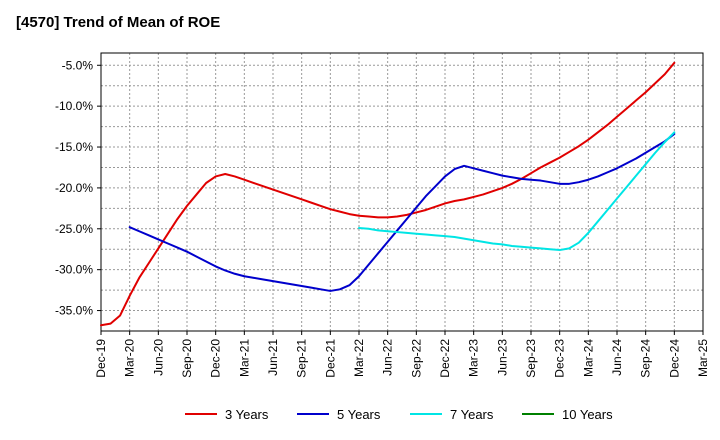 This screenshot has height=440, width=720. I want to click on y-tick-label: -10.0%, so click(74, 106).